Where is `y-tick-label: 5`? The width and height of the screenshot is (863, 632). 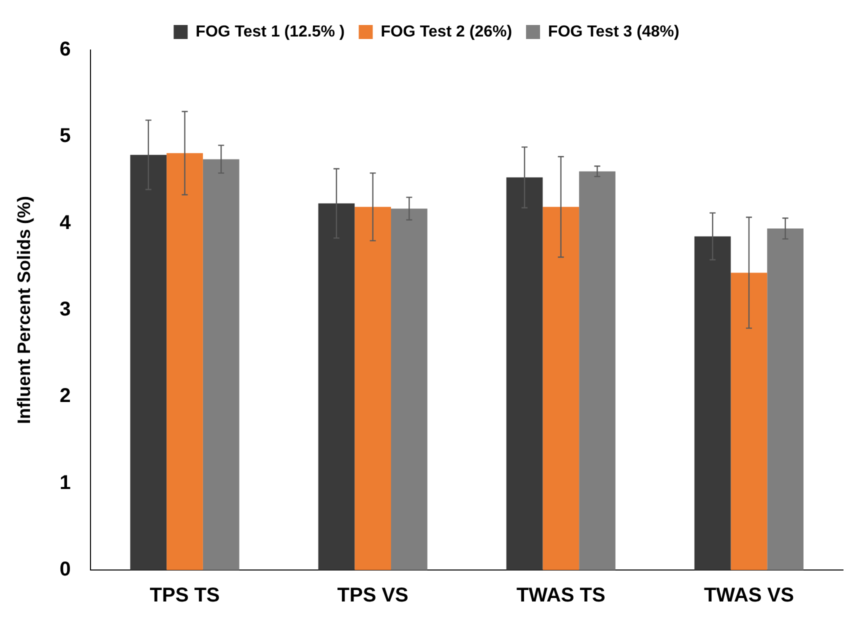
y-tick-label: 5 is located at coordinates (65, 136).